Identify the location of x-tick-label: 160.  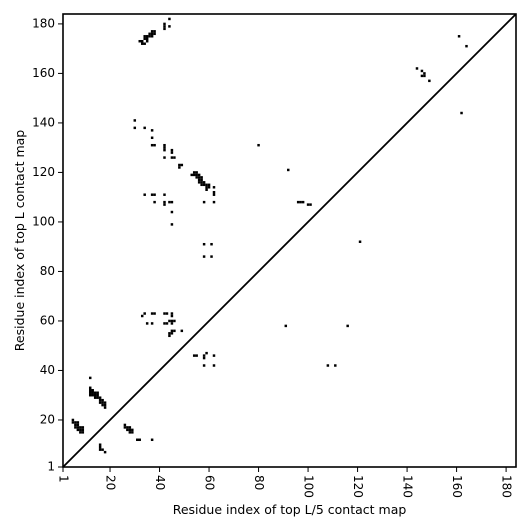
(457, 486).